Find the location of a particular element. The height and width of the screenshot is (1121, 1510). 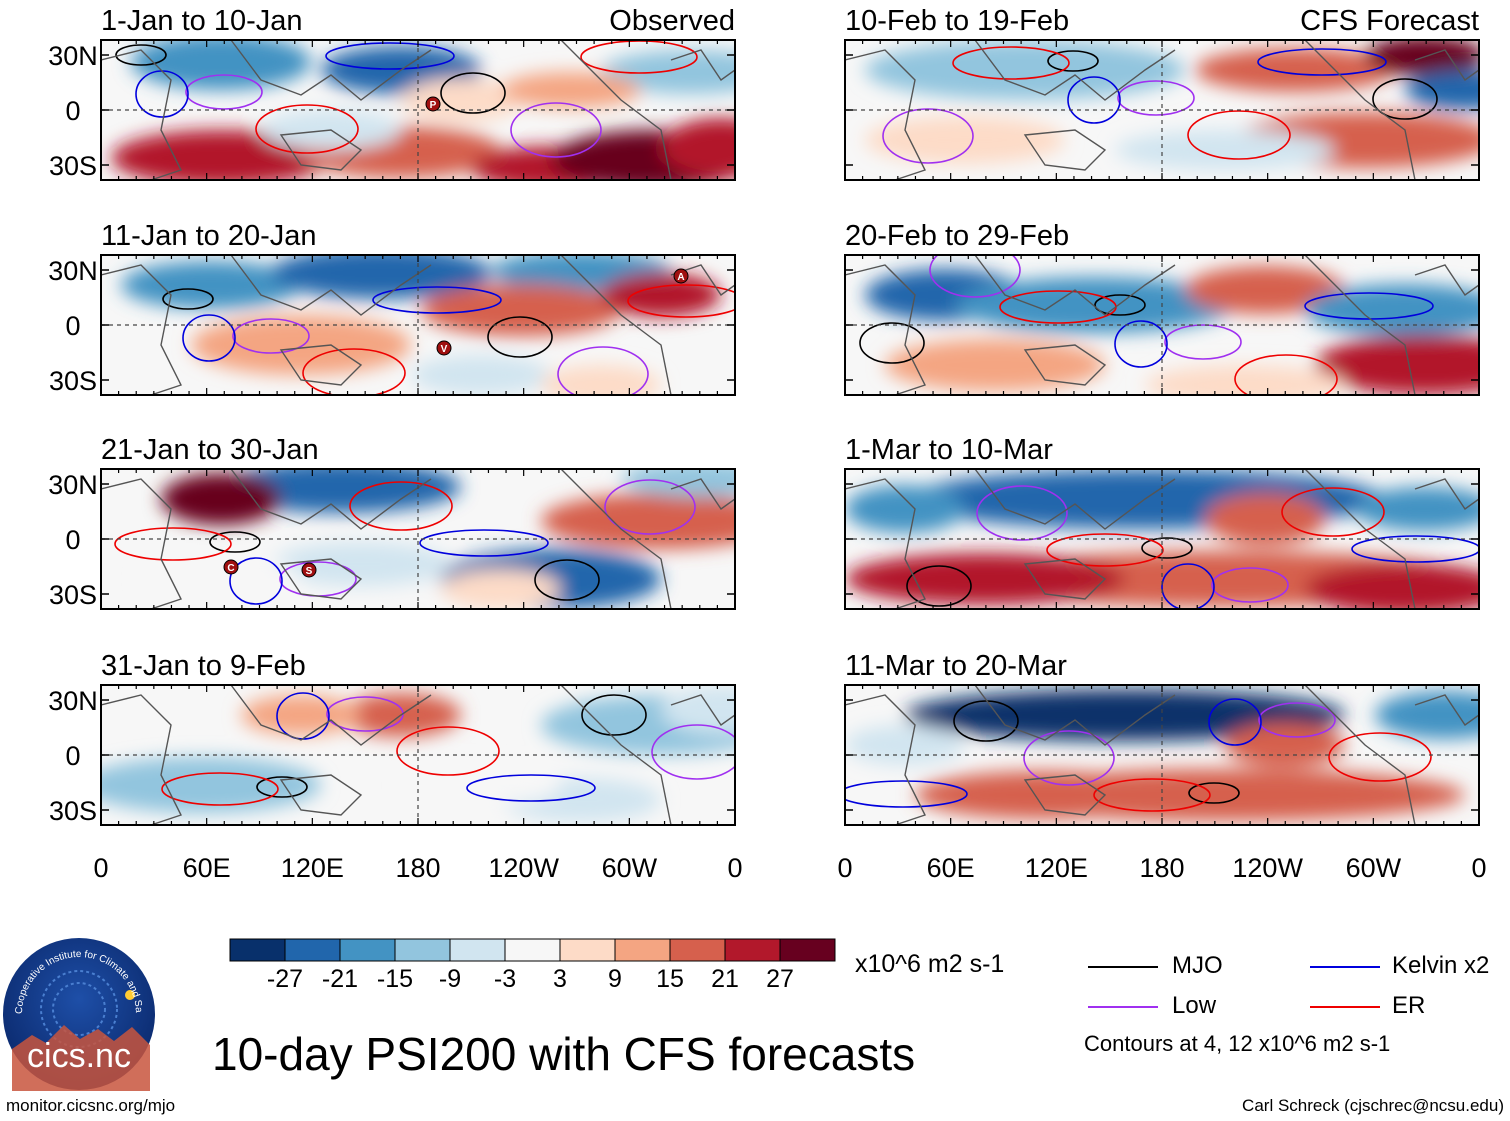

colorbar-label: -9 is located at coordinates (450, 979).